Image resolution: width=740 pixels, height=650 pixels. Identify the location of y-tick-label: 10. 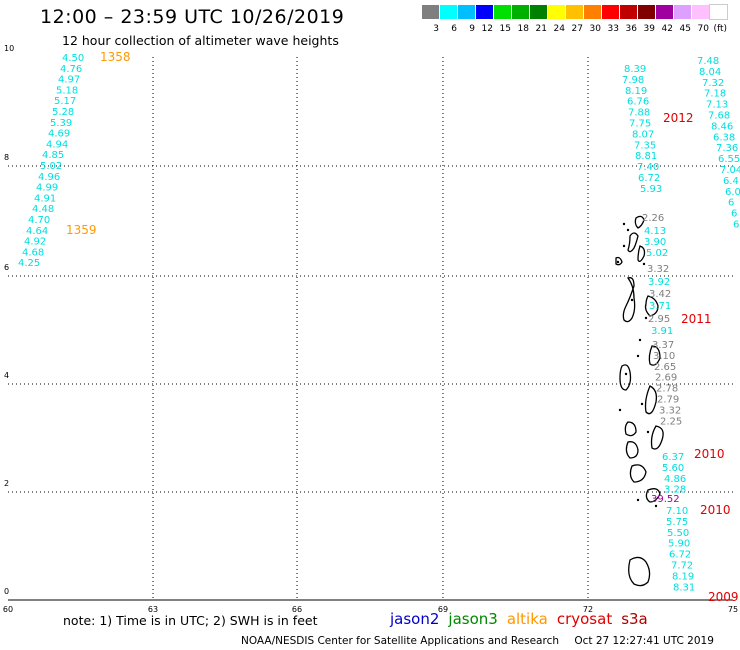
(9, 48).